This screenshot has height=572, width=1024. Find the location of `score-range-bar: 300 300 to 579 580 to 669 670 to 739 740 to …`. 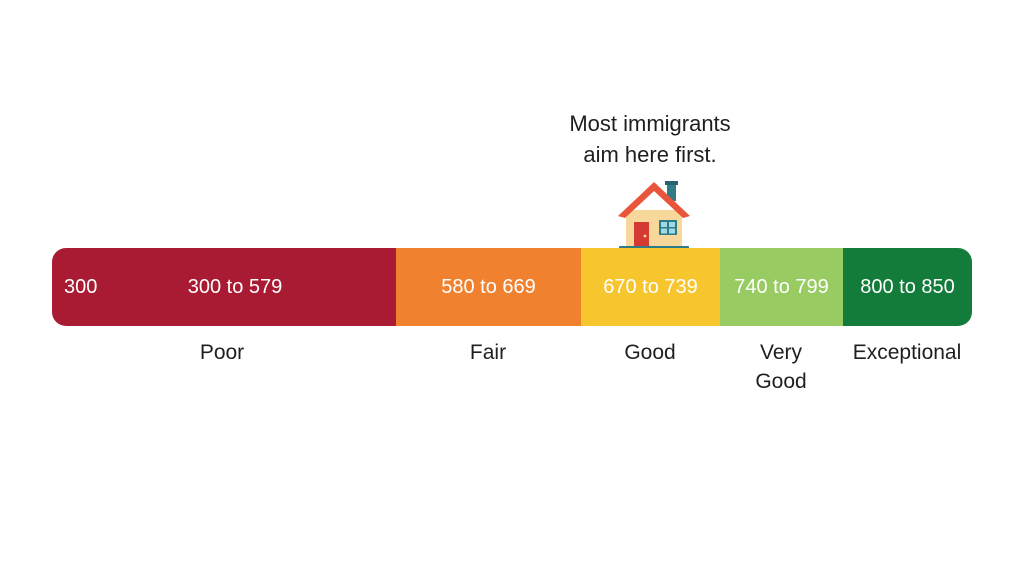

score-range-bar: 300 300 to 579 580 to 669 670 to 739 740 to … is located at coordinates (512, 287).